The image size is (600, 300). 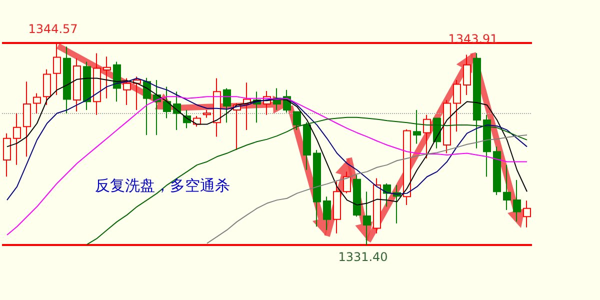 What do you see at coordinates (162, 185) in the screenshot?
I see `annotation: 反复洗盘，多空通杀` at bounding box center [162, 185].